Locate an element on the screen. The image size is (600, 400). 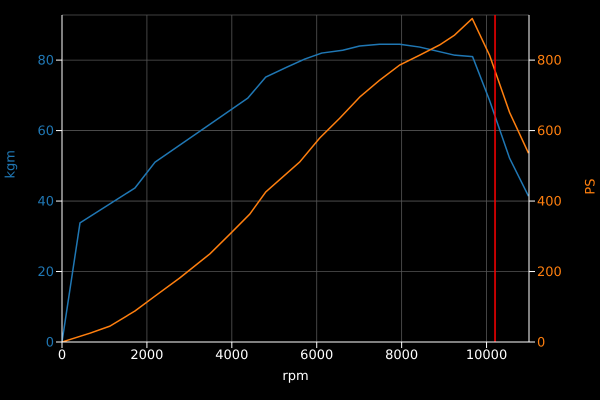
x-tick-label: 10000 is located at coordinates (487, 356).